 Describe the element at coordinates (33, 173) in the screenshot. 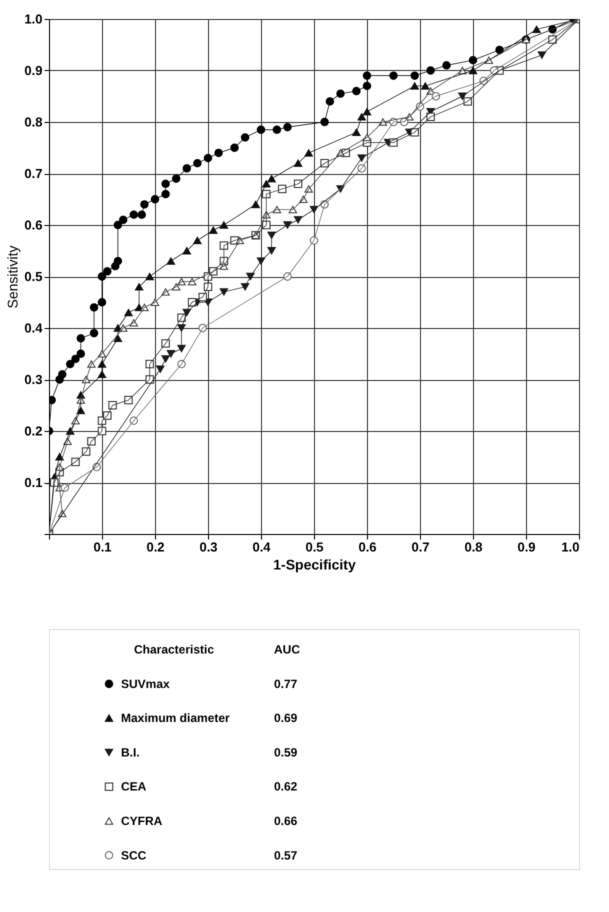

I see `y-tick-label: 0.7` at that location.